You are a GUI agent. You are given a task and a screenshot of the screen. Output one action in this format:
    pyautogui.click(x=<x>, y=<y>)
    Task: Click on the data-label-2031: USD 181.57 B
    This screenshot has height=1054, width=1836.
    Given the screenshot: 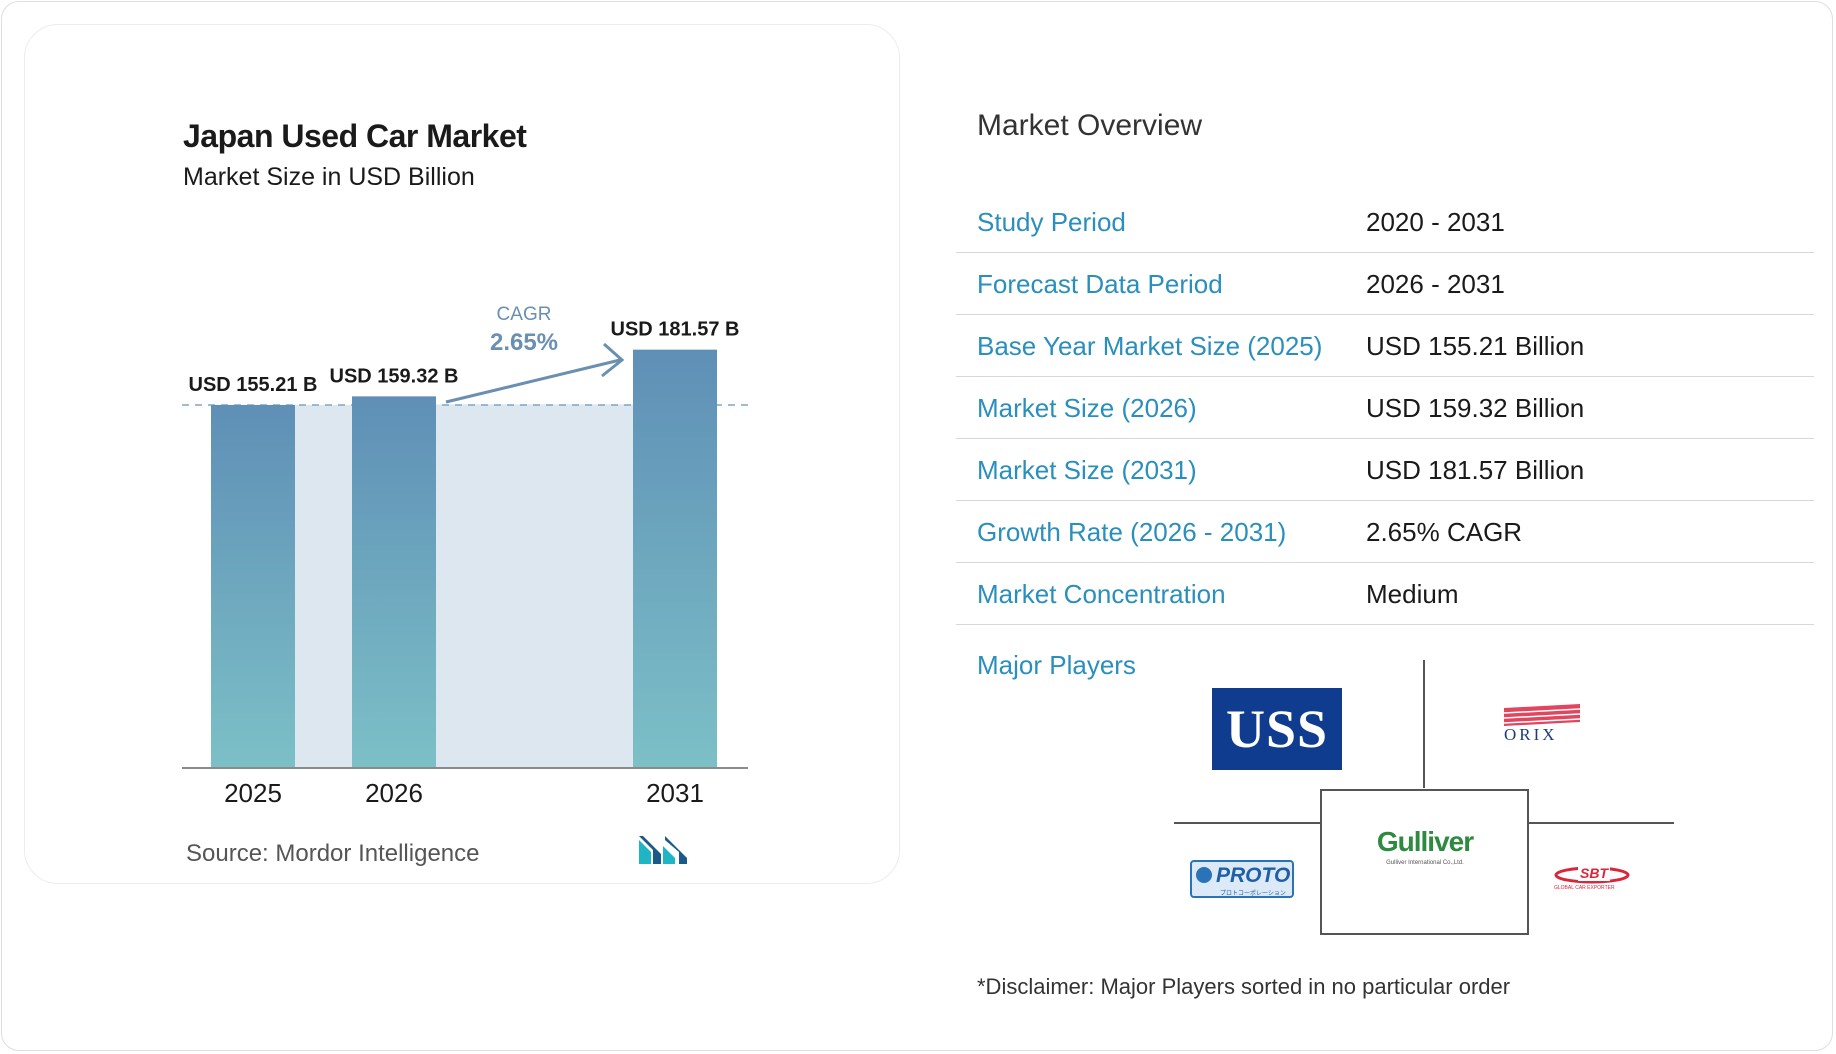 What is the action you would take?
    pyautogui.click(x=675, y=330)
    